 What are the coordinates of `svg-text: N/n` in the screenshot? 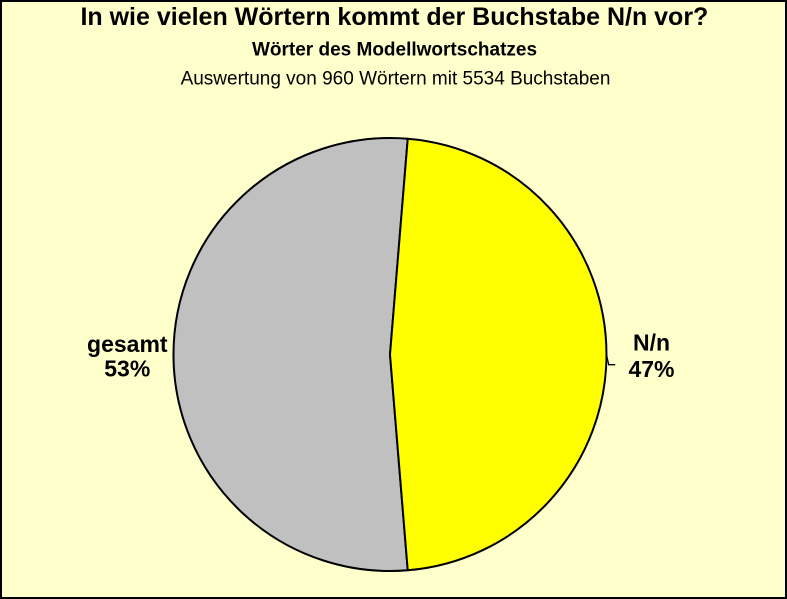 It's located at (651, 343).